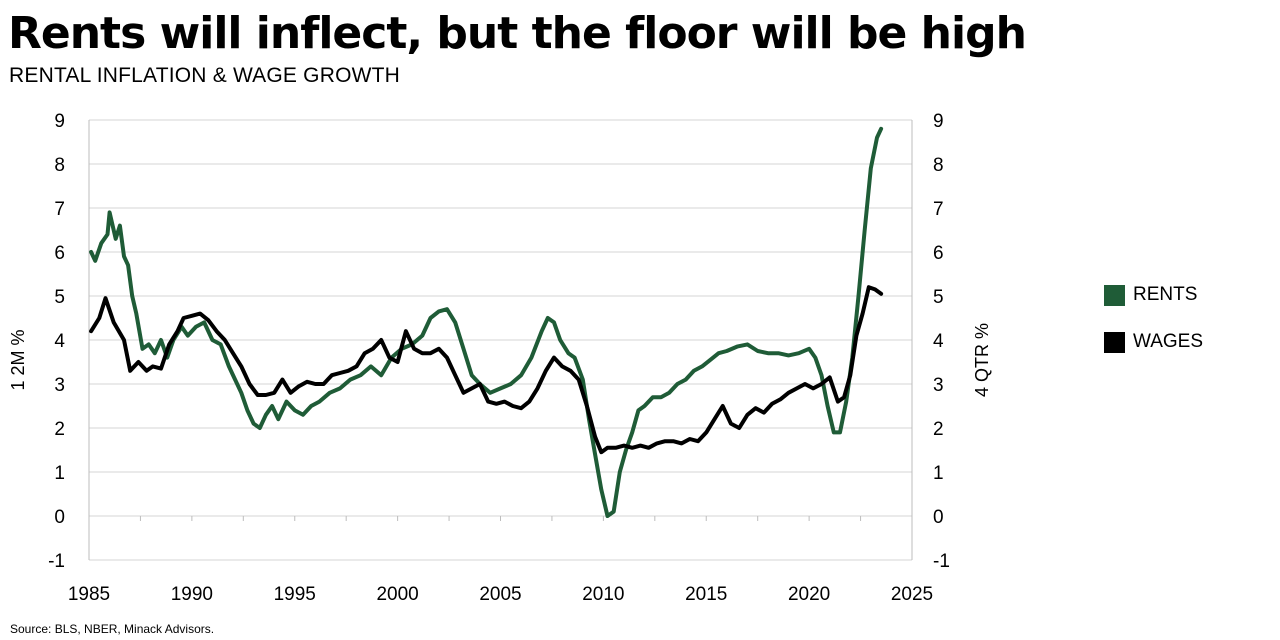 The width and height of the screenshot is (1280, 640). I want to click on x-tick-label: 2010, so click(603, 594).